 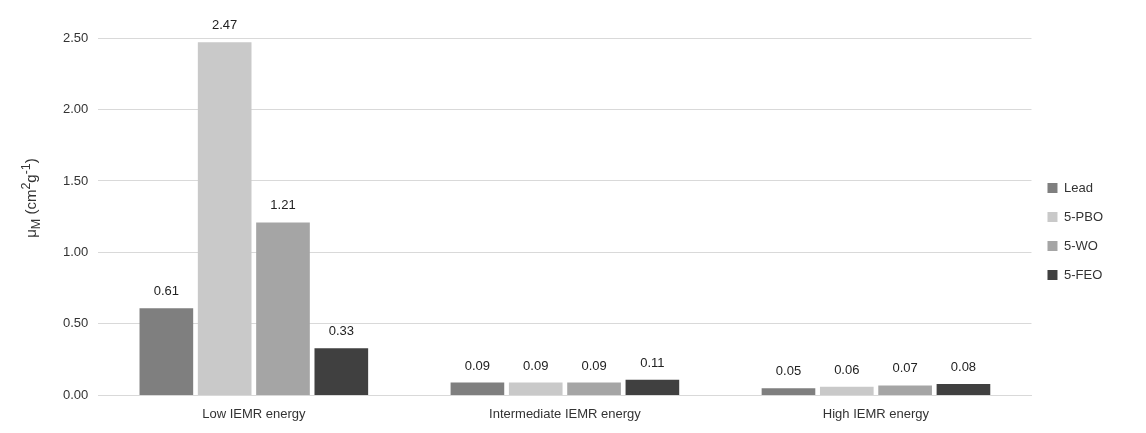 I want to click on y-tick-label: 1.50, so click(x=75, y=180).